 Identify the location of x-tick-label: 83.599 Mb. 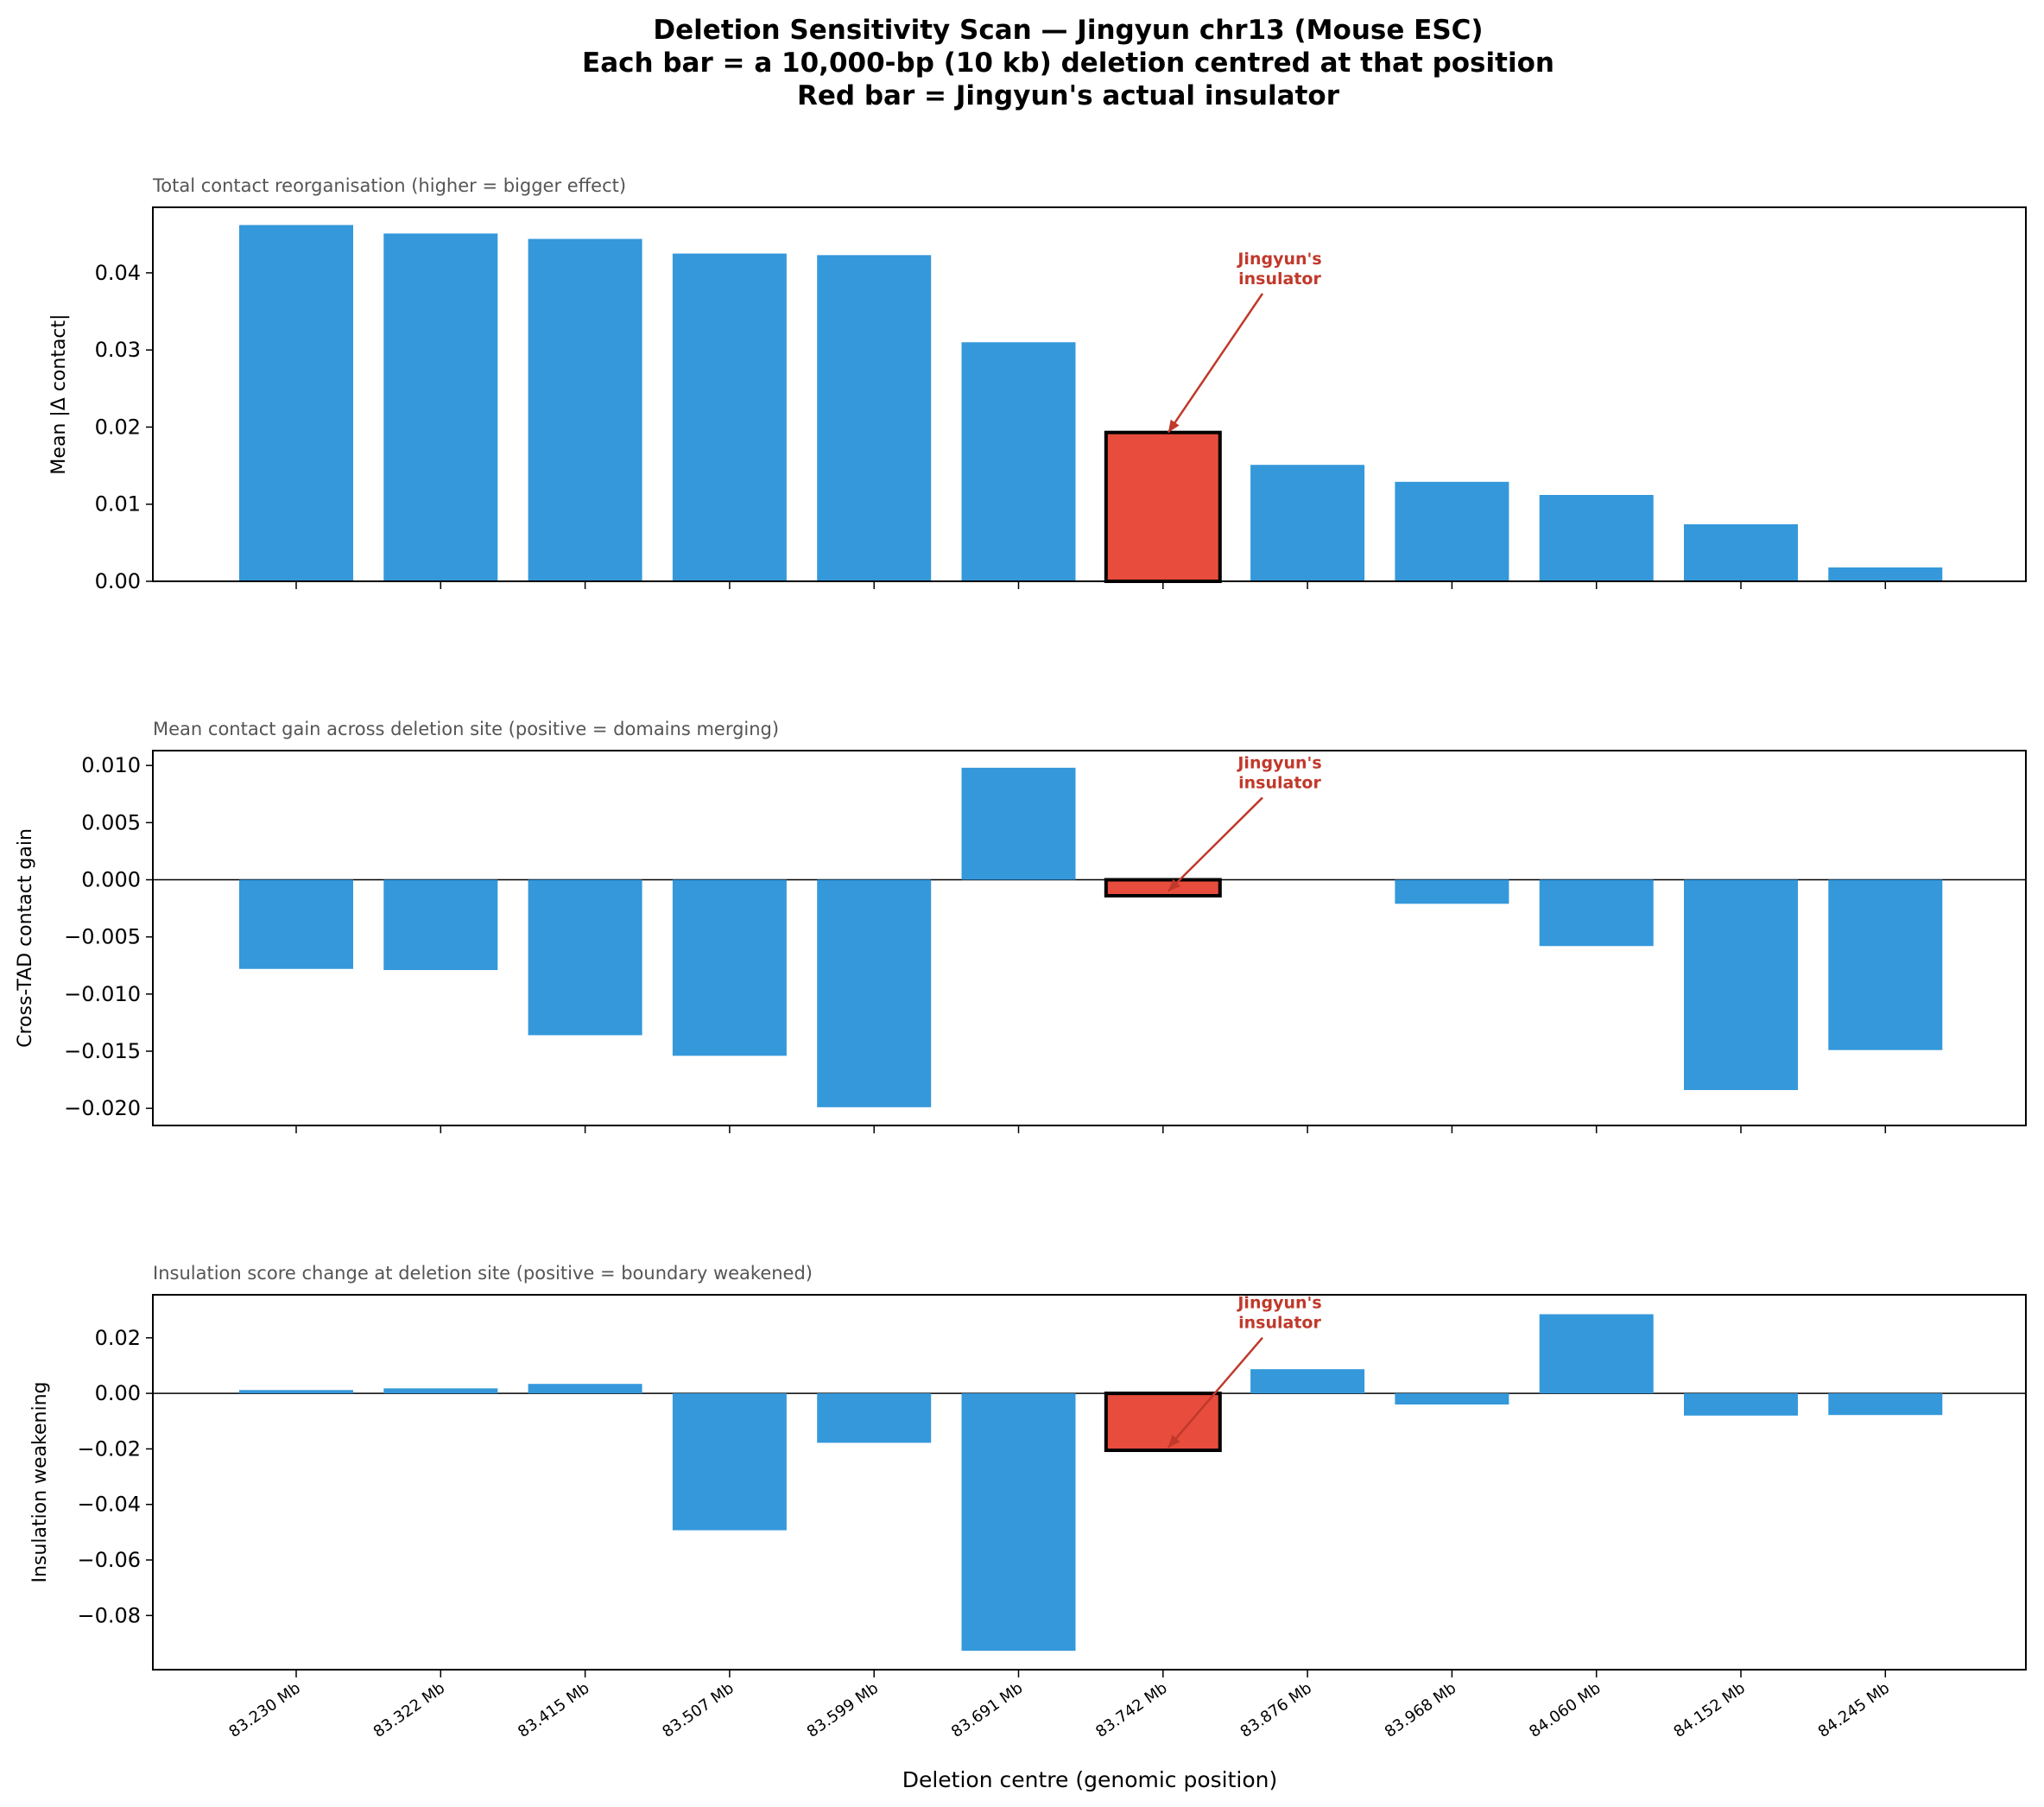
(843, 1710).